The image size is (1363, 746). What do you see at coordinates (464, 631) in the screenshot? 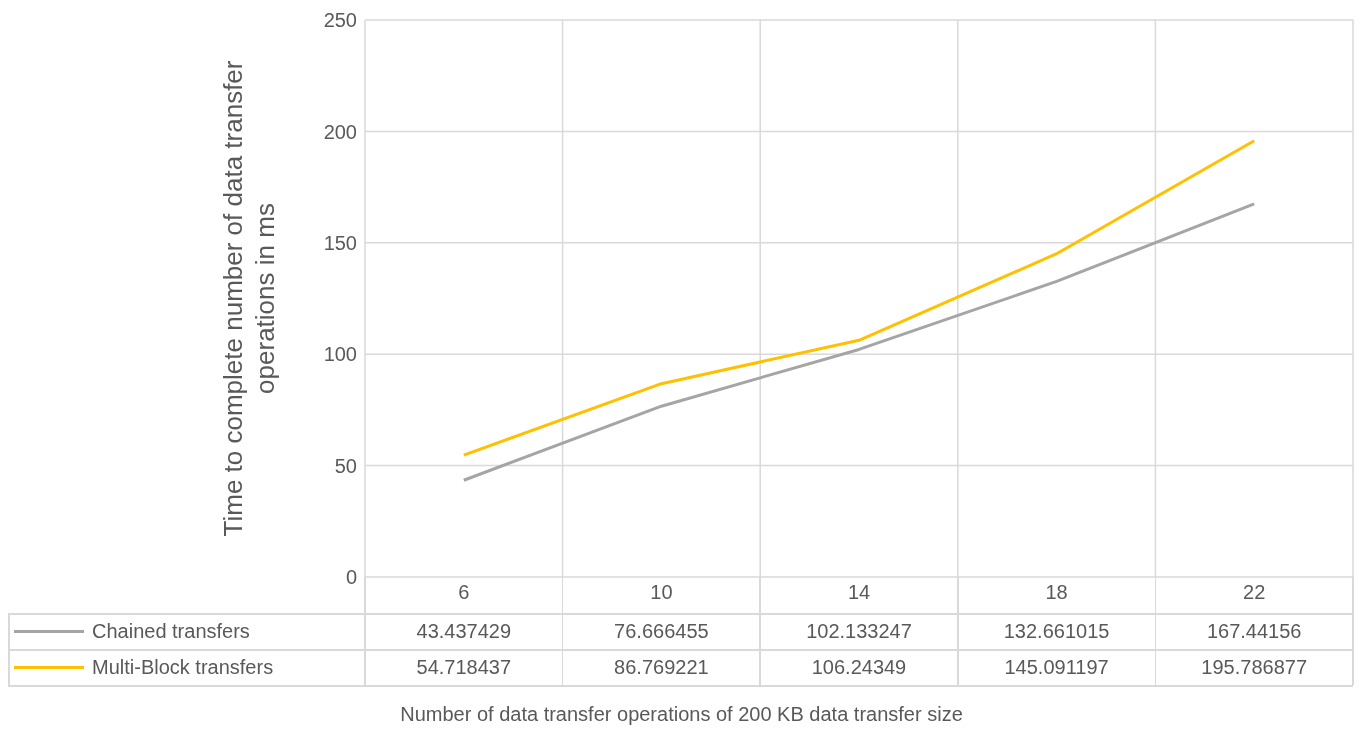
I see `data-label: 43.437429` at bounding box center [464, 631].